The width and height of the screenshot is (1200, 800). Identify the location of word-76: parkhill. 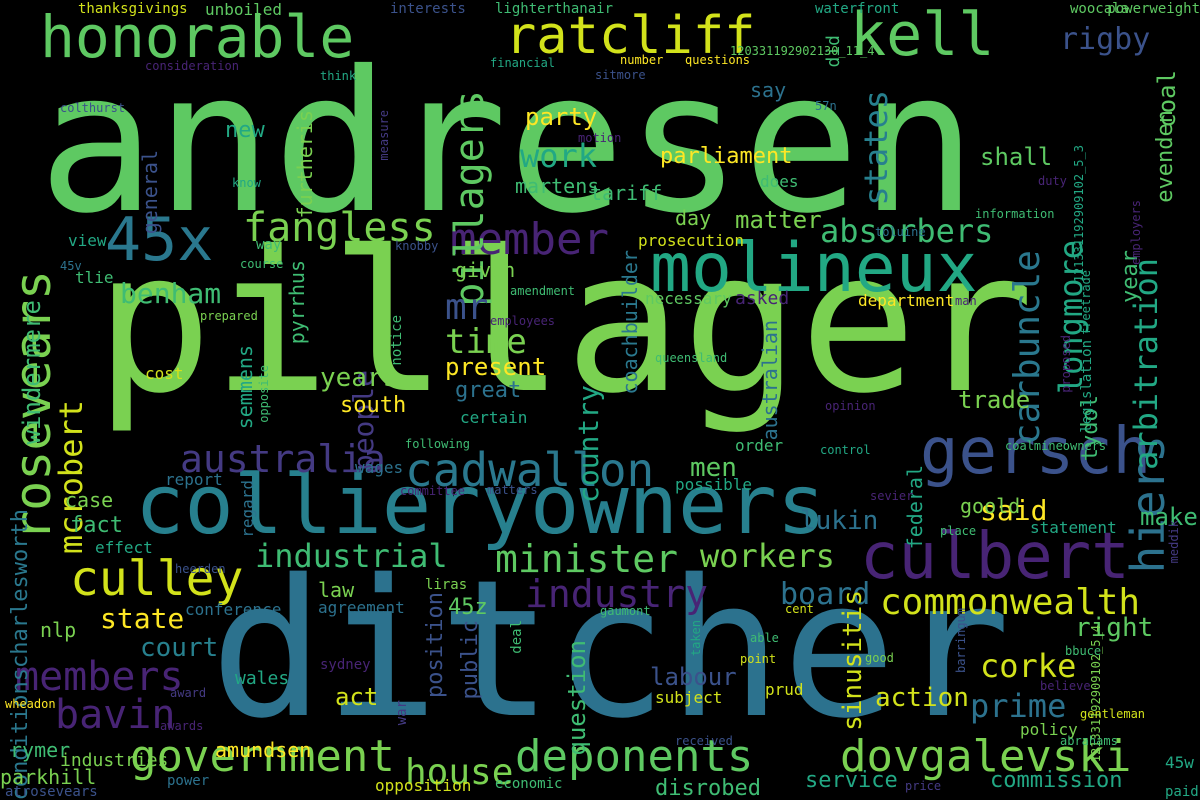
(48, 777).